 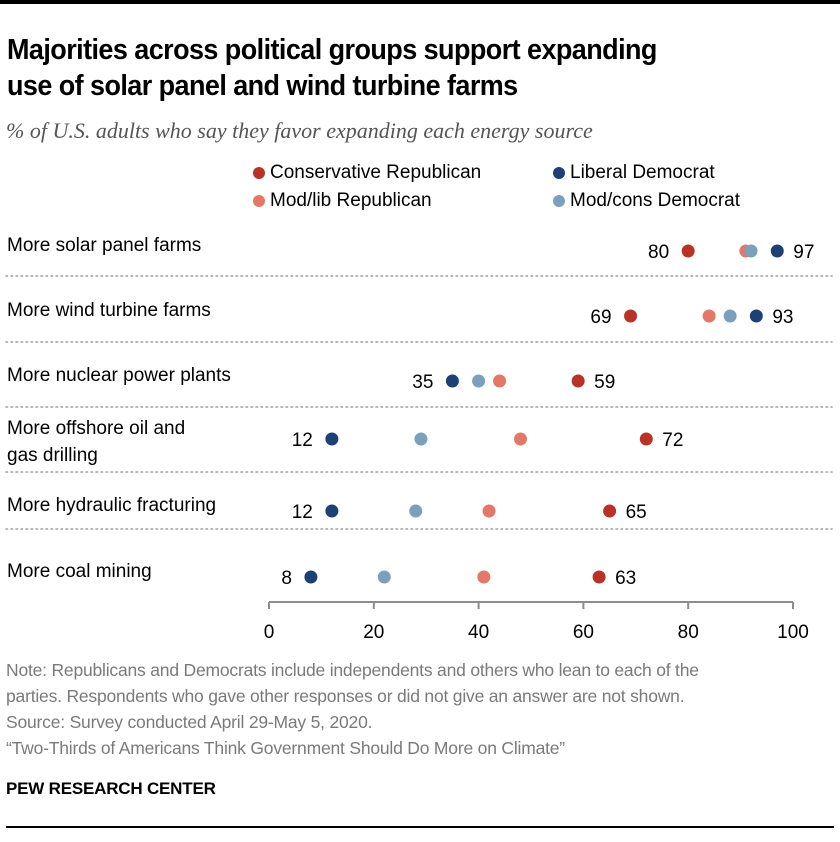 What do you see at coordinates (658, 252) in the screenshot?
I see `data-label-low: 80` at bounding box center [658, 252].